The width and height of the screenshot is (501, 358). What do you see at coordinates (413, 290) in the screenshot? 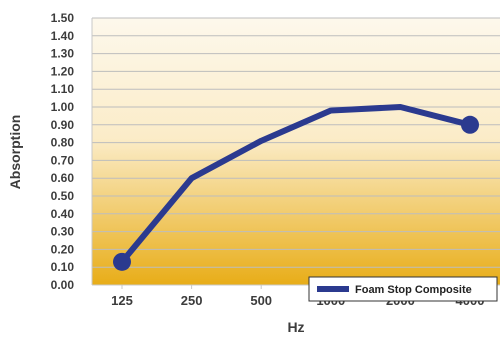
I see `legend-label: Foam Stop Composite` at bounding box center [413, 290].